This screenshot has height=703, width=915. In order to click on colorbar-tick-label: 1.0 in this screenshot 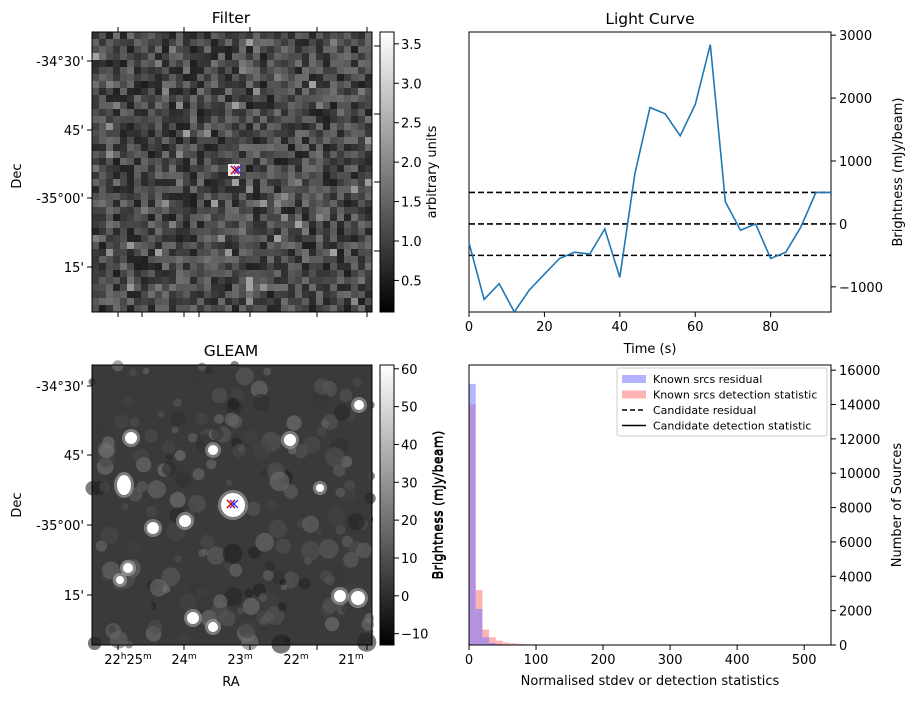, I will do `click(411, 242)`.